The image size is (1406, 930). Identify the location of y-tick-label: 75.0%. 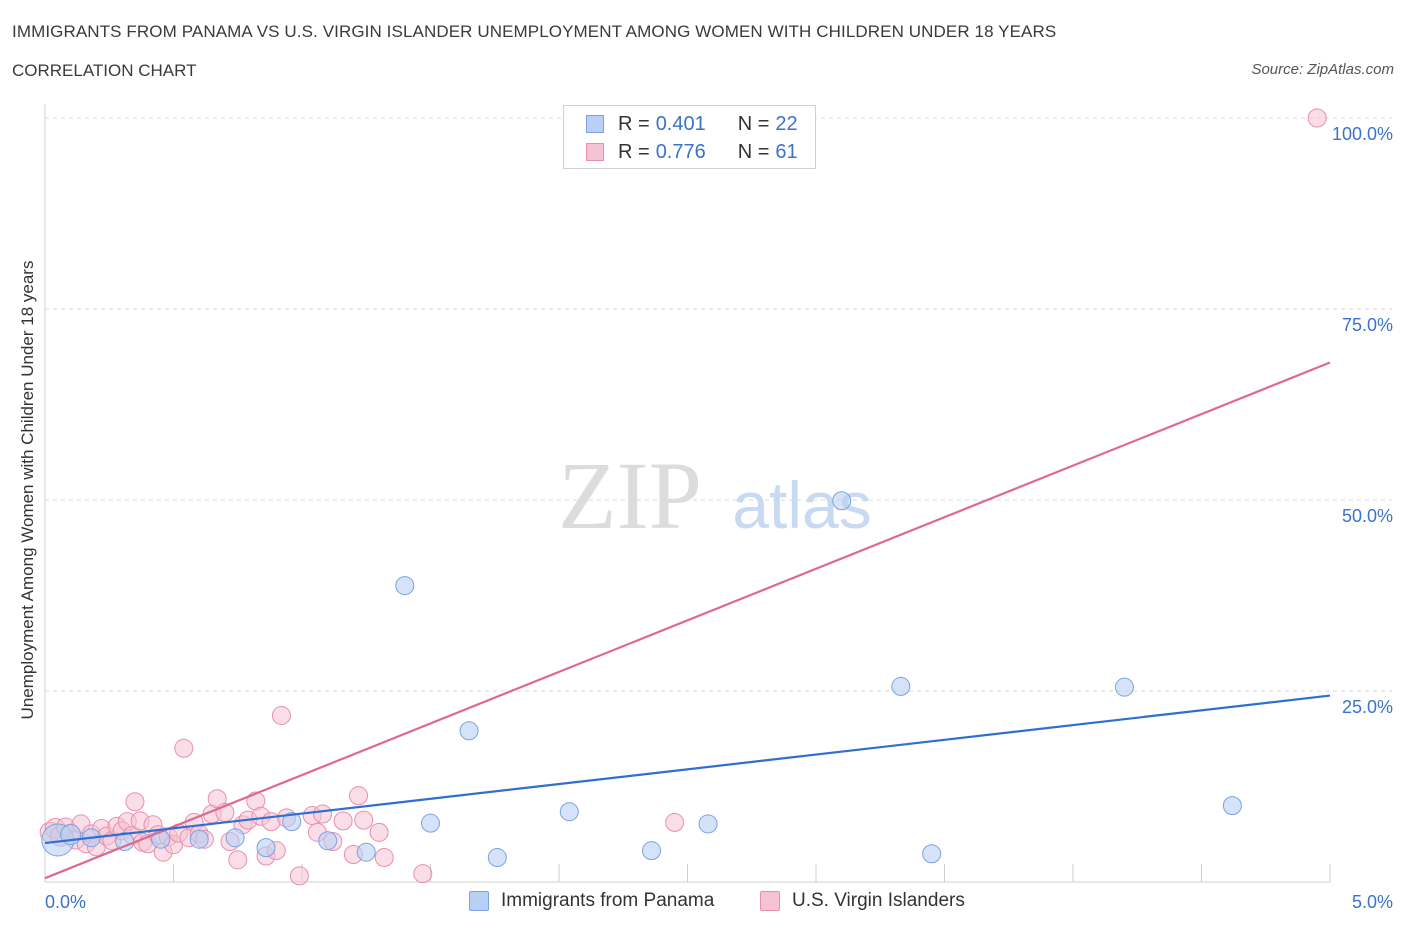
(1367, 325).